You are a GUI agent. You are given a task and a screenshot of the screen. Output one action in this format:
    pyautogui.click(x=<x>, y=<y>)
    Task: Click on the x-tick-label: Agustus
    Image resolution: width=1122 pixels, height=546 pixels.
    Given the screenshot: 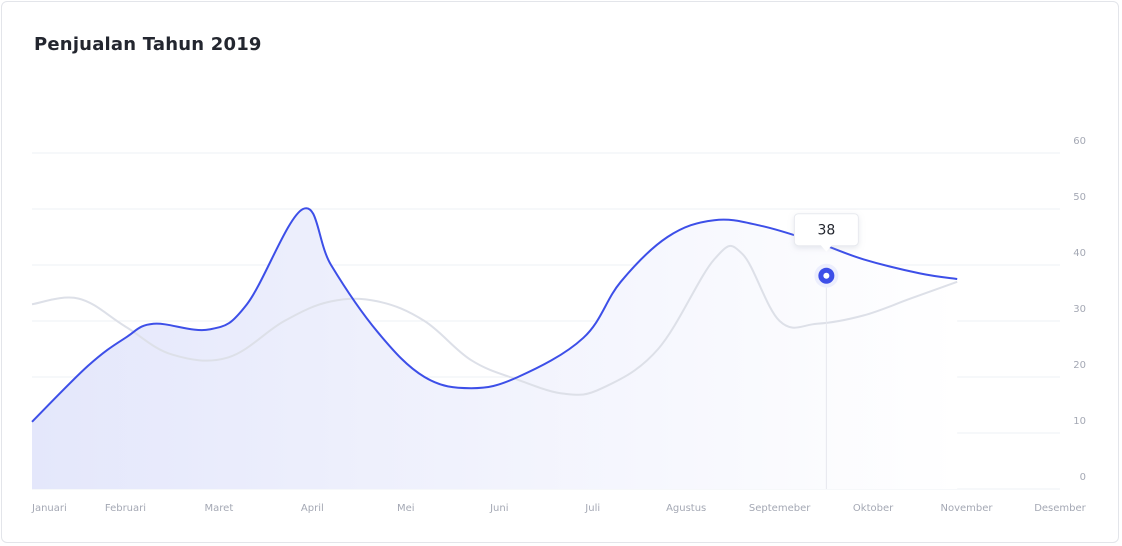 What is the action you would take?
    pyautogui.click(x=686, y=508)
    